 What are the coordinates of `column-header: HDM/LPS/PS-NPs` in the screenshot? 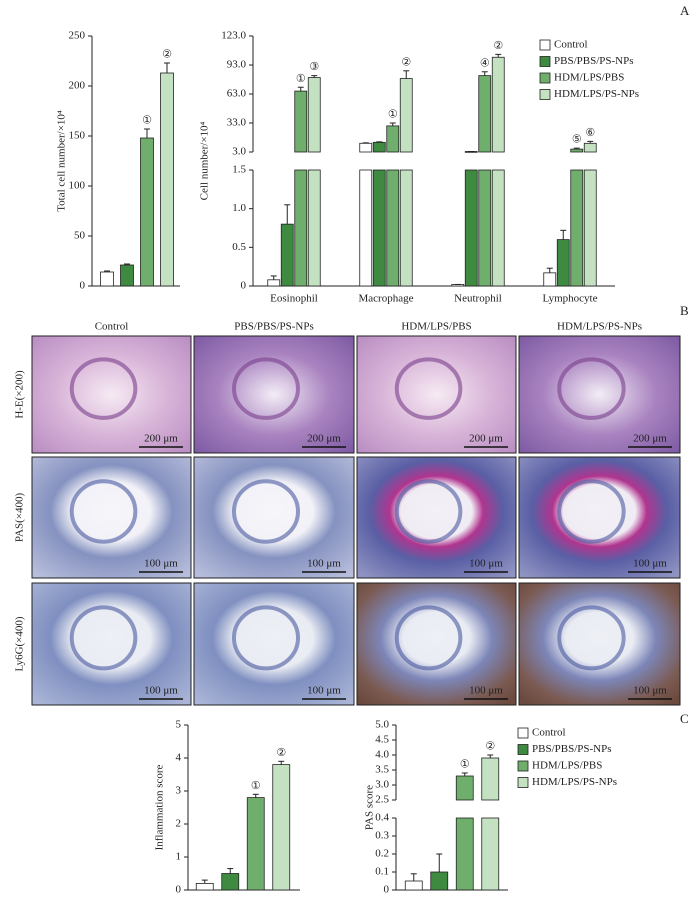 It's located at (599, 327).